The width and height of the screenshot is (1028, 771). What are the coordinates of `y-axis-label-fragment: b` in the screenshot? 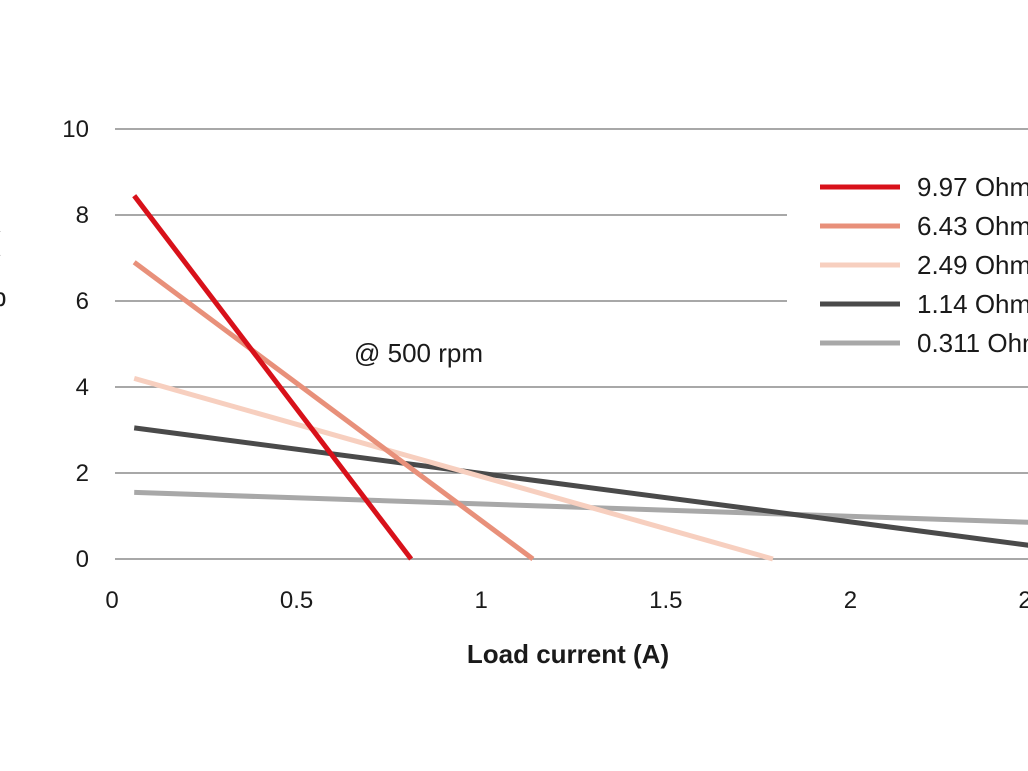 It's located at (3, 297).